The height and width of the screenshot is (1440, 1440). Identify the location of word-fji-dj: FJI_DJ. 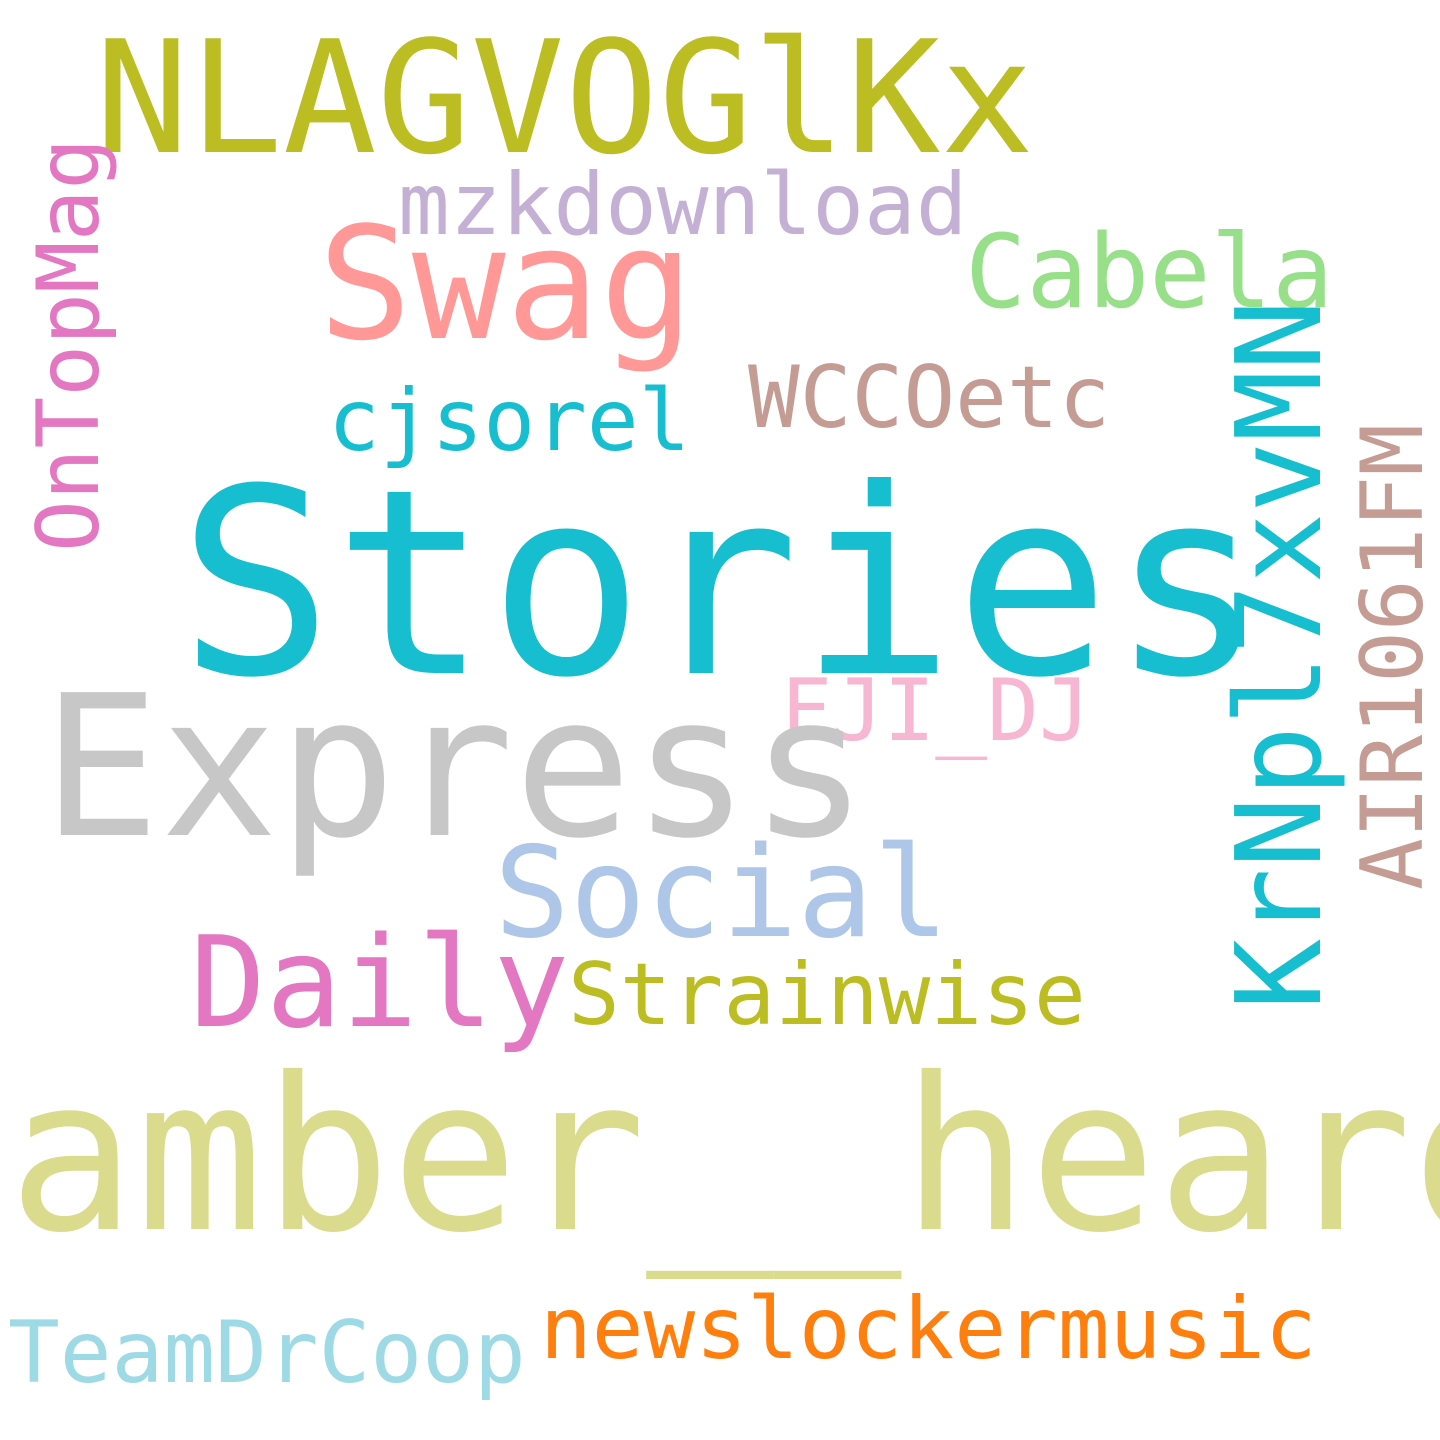
(935, 711).